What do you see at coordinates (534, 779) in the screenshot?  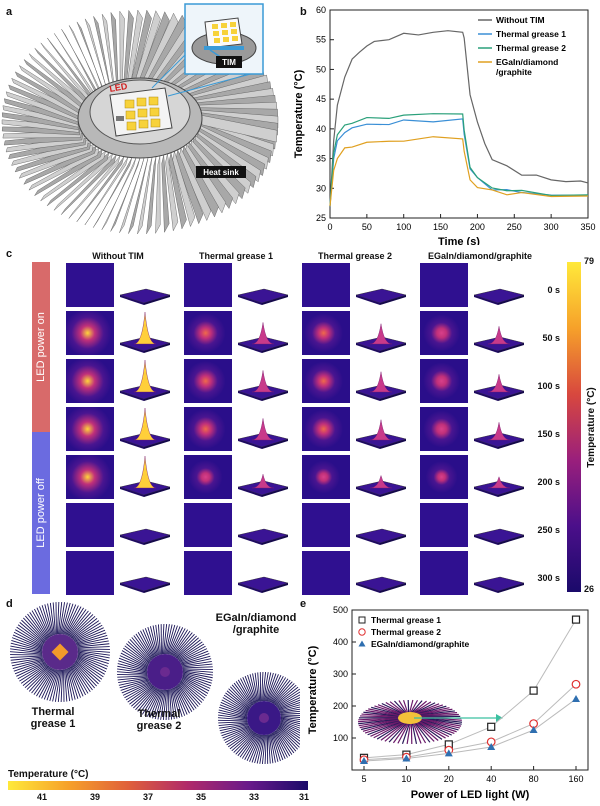 I see `x-tick-label-e: 80` at bounding box center [534, 779].